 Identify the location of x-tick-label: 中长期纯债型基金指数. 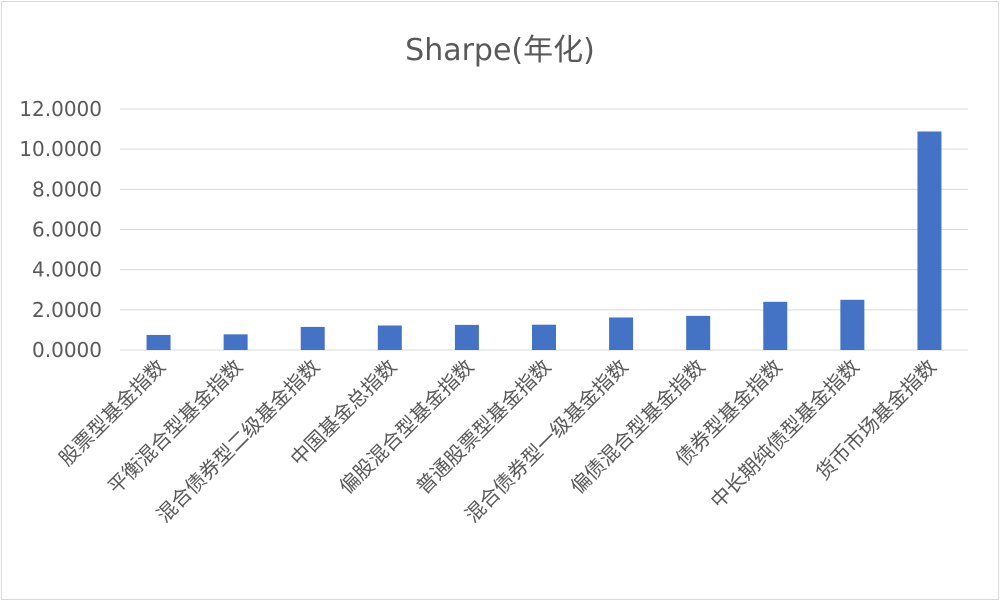
(785, 434).